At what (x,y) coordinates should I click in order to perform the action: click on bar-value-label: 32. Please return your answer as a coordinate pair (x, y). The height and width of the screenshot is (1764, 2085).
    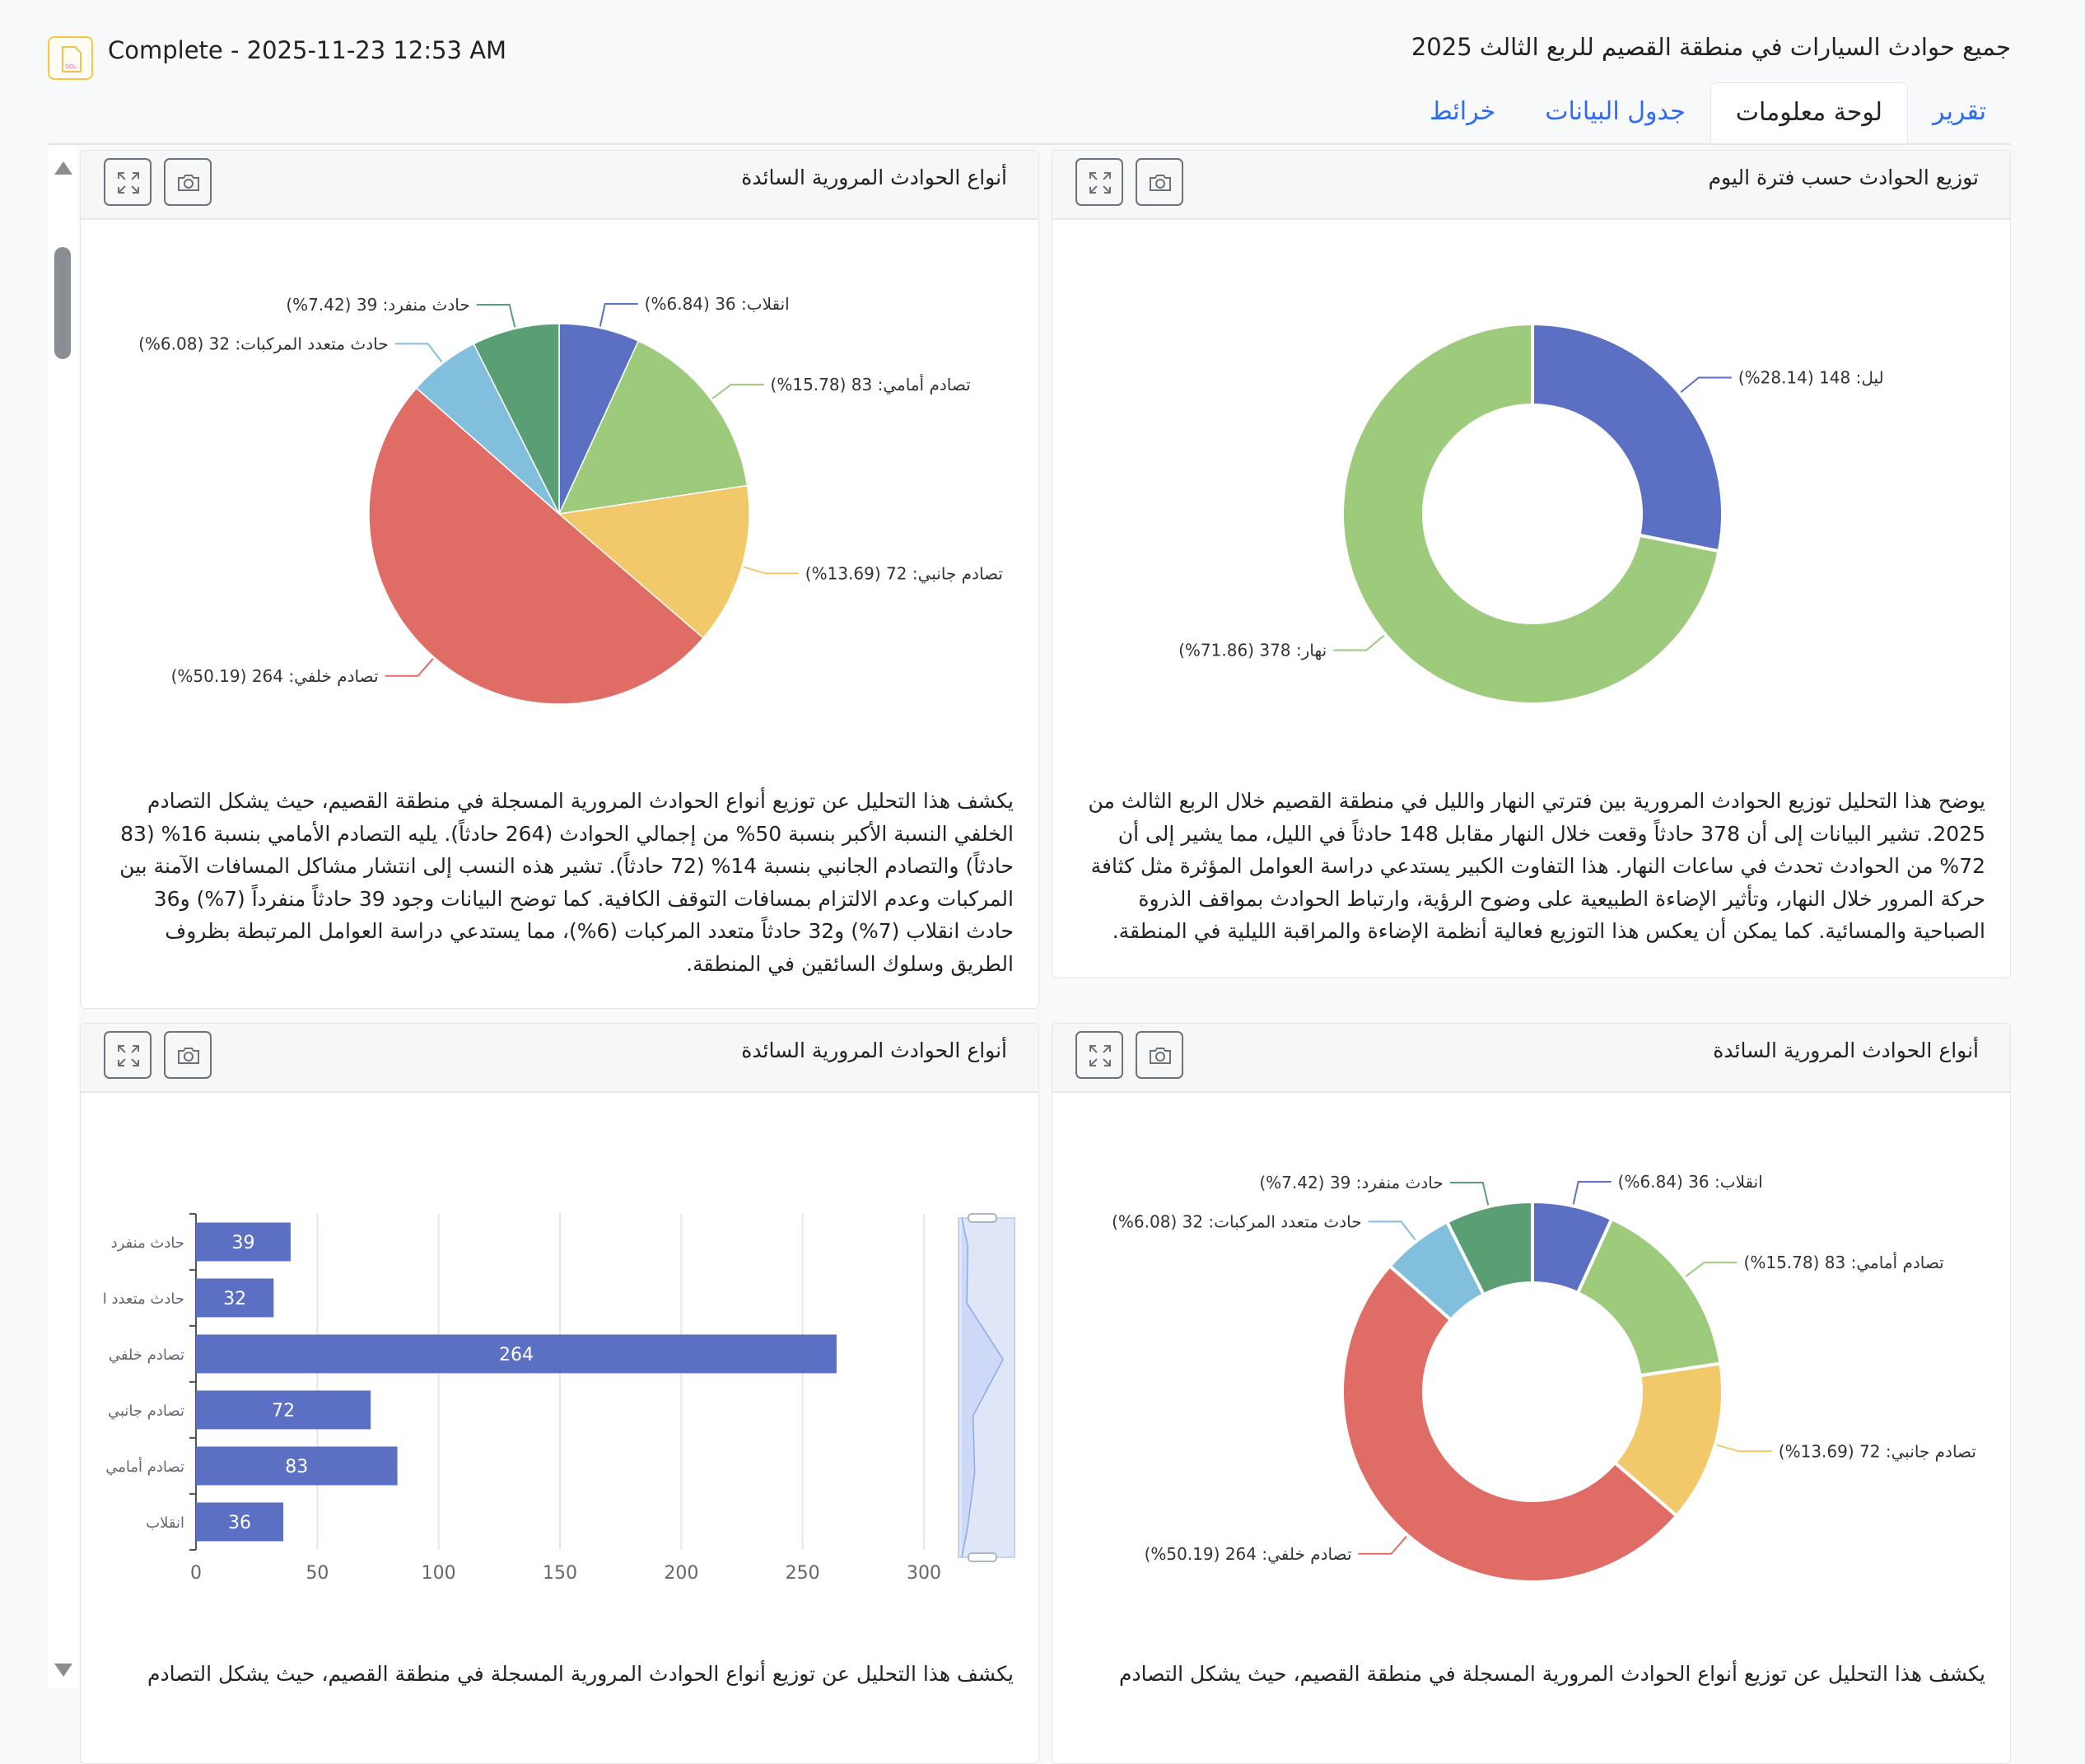
    Looking at the image, I should click on (235, 1299).